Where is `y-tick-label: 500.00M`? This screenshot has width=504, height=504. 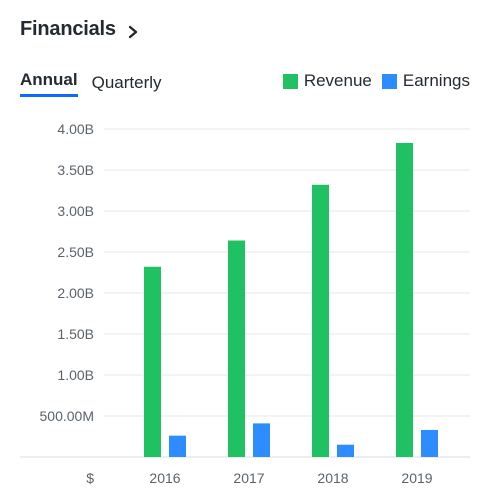
y-tick-label: 500.00M is located at coordinates (67, 416).